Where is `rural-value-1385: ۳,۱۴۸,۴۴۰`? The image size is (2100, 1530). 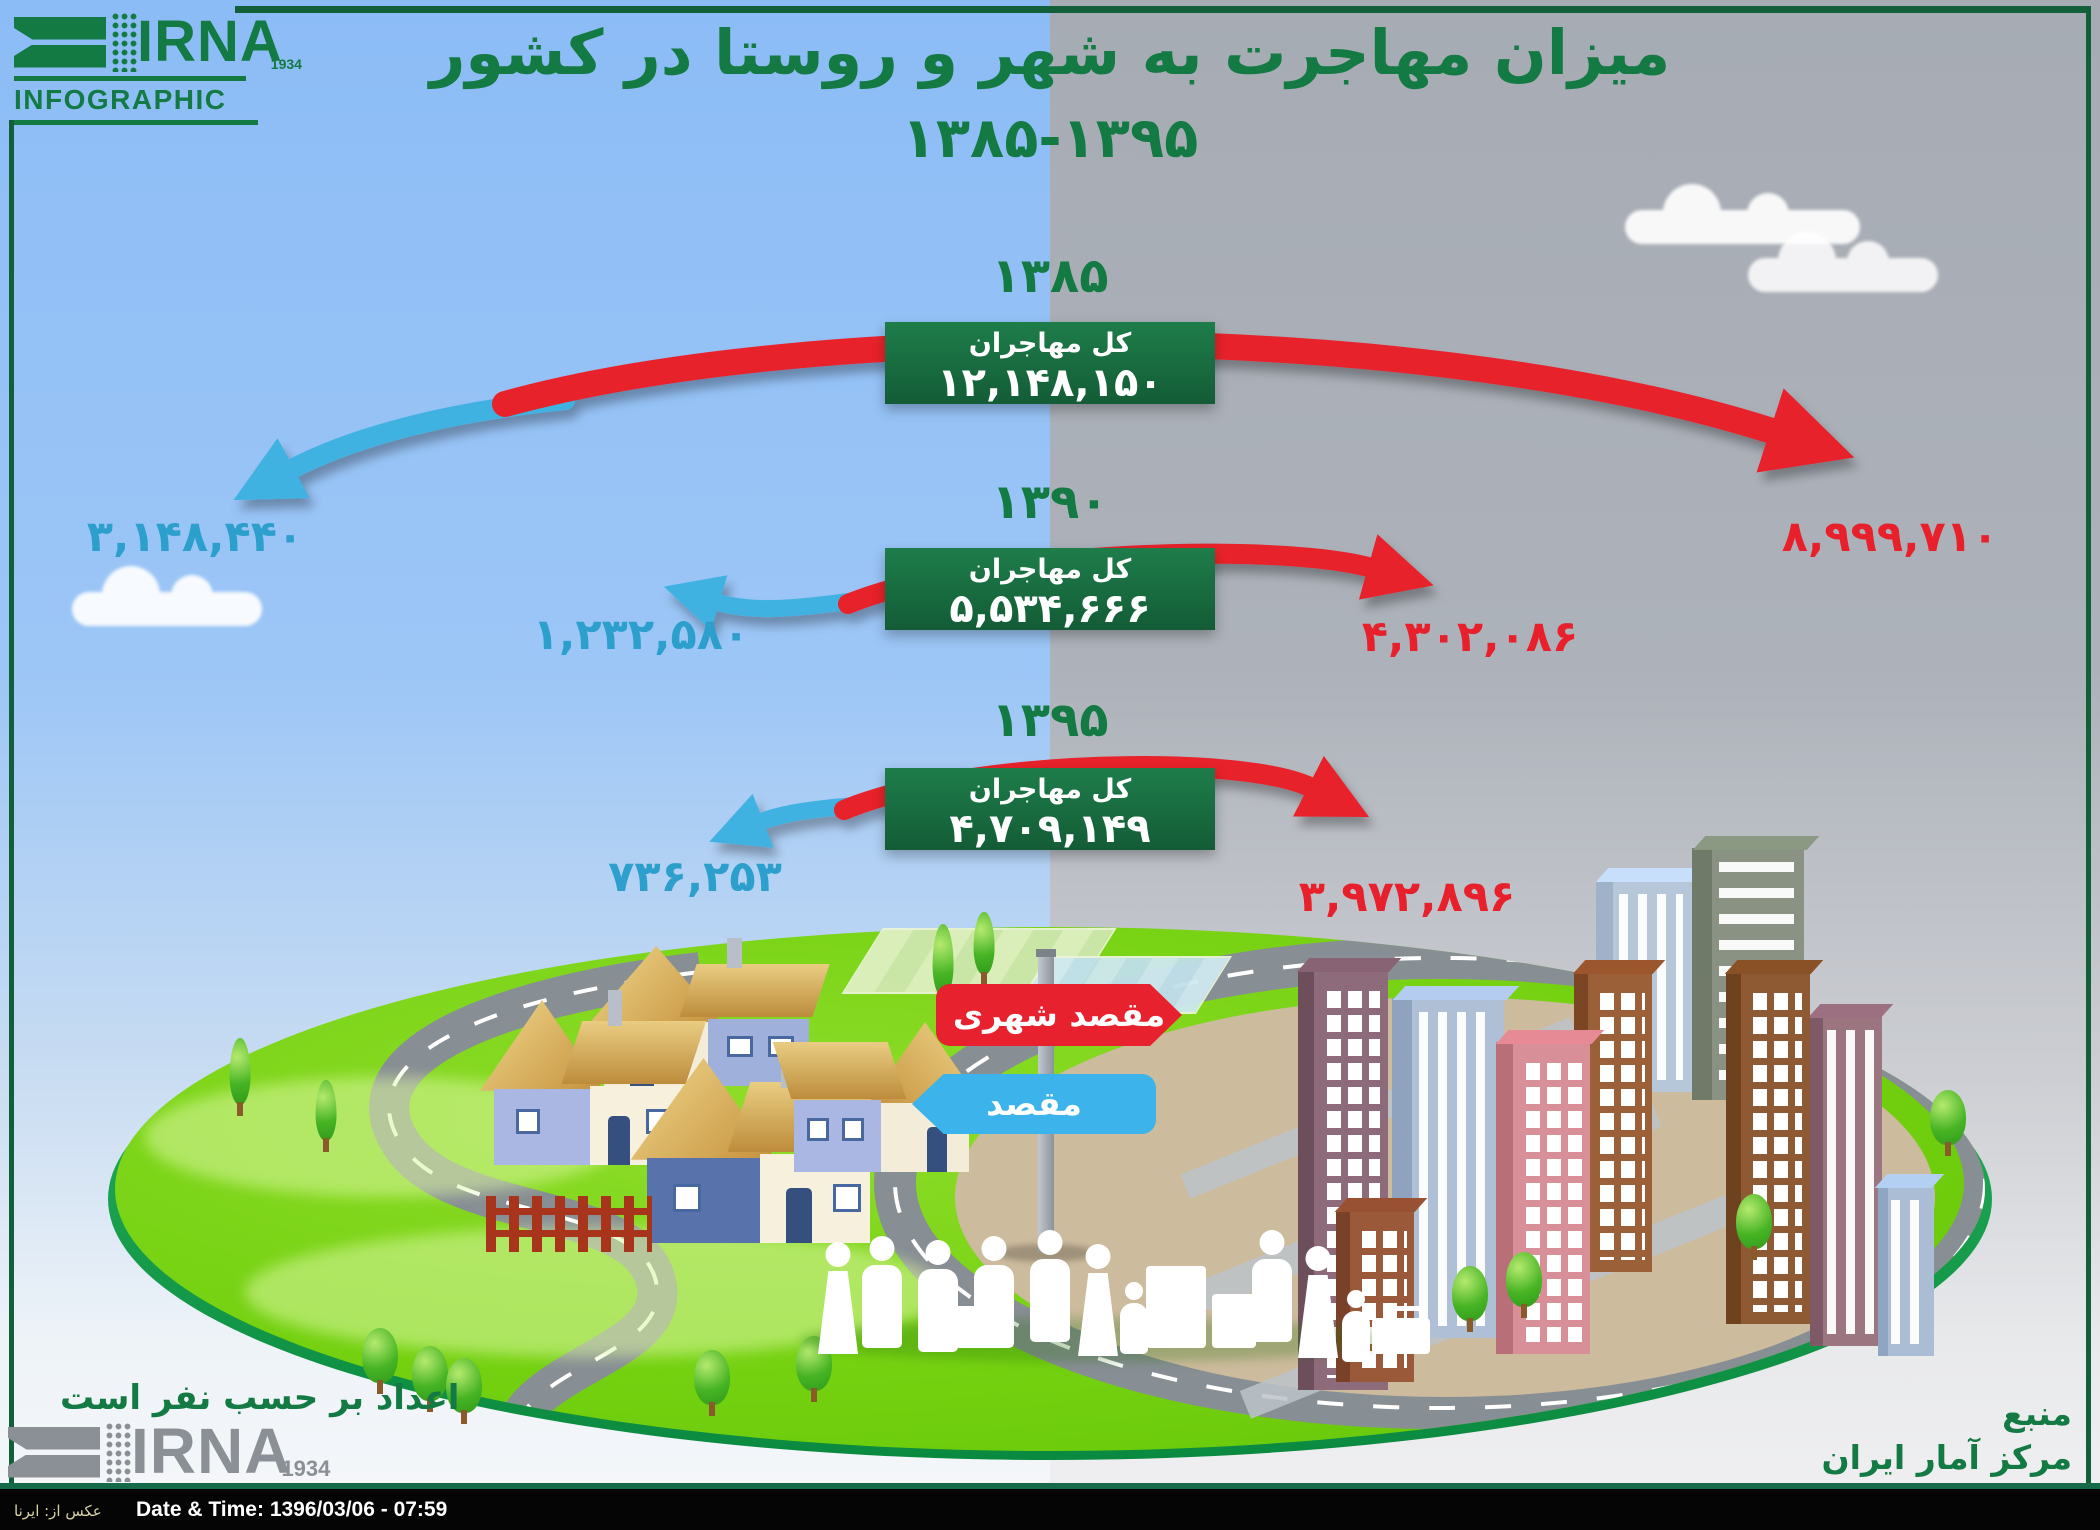 rural-value-1385: ۳,۱۴۸,۴۴۰ is located at coordinates (195, 537).